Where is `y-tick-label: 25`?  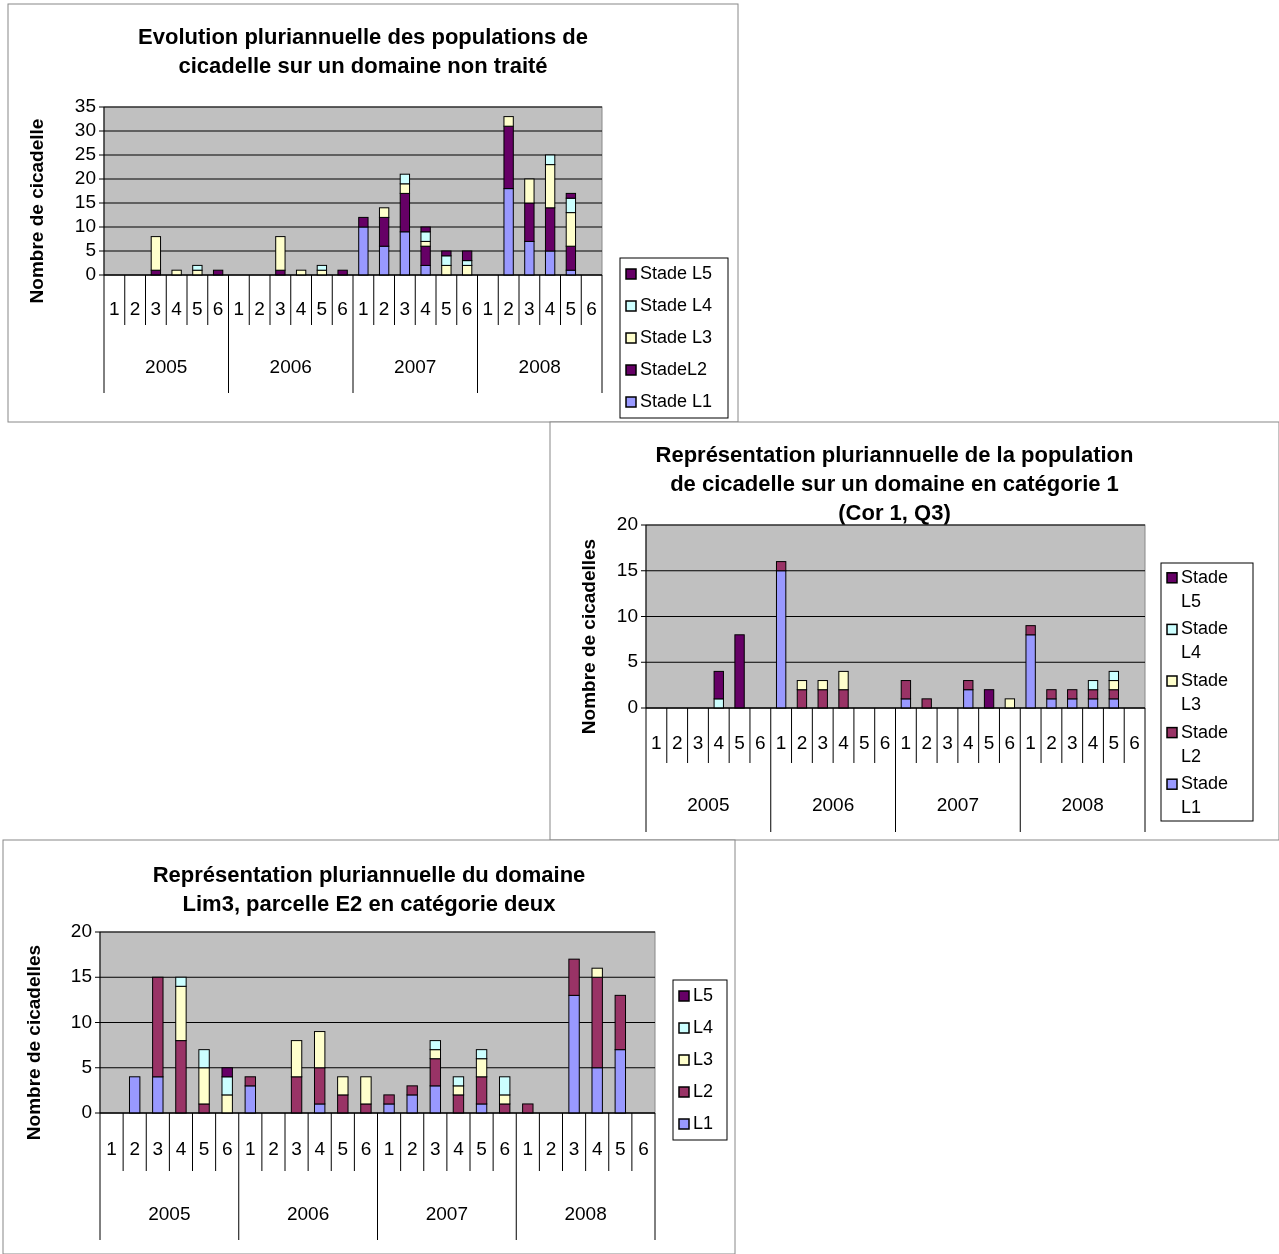
y-tick-label: 25 is located at coordinates (85, 154).